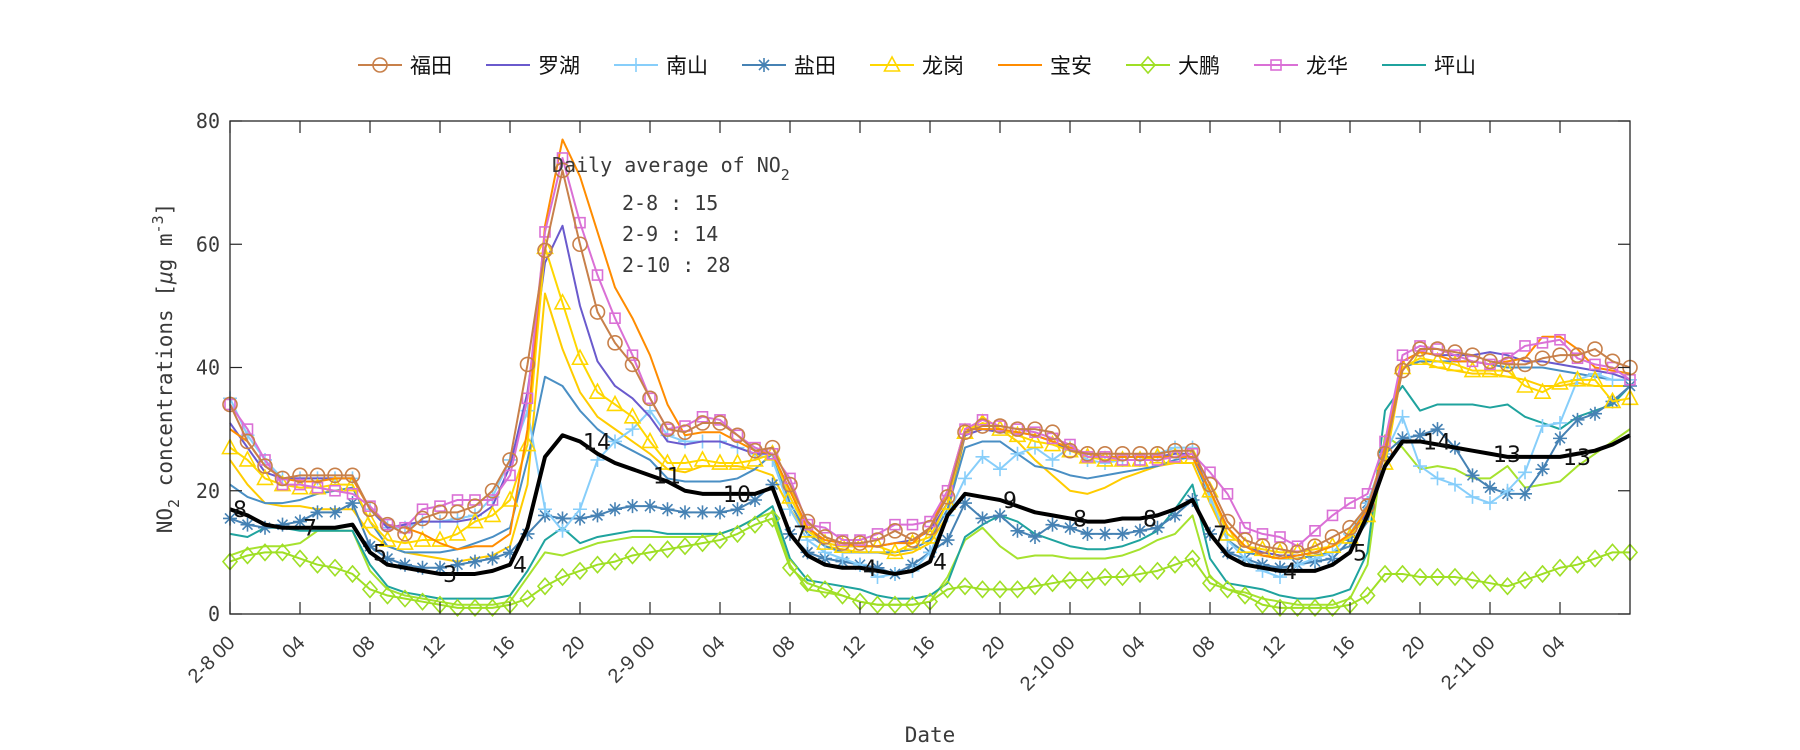  I want to click on legend-item-盐田: 盐田, so click(789, 66).